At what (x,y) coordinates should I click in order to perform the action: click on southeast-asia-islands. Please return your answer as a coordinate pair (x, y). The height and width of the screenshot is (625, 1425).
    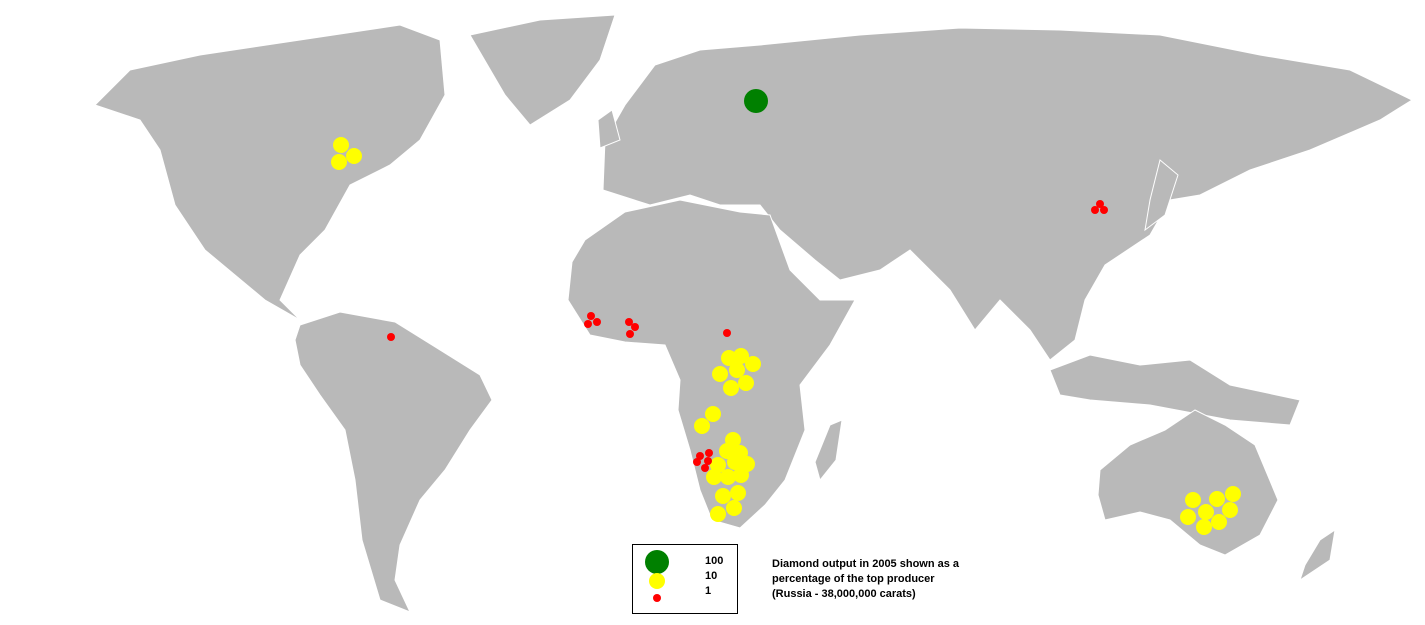
    Looking at the image, I should click on (1175, 390).